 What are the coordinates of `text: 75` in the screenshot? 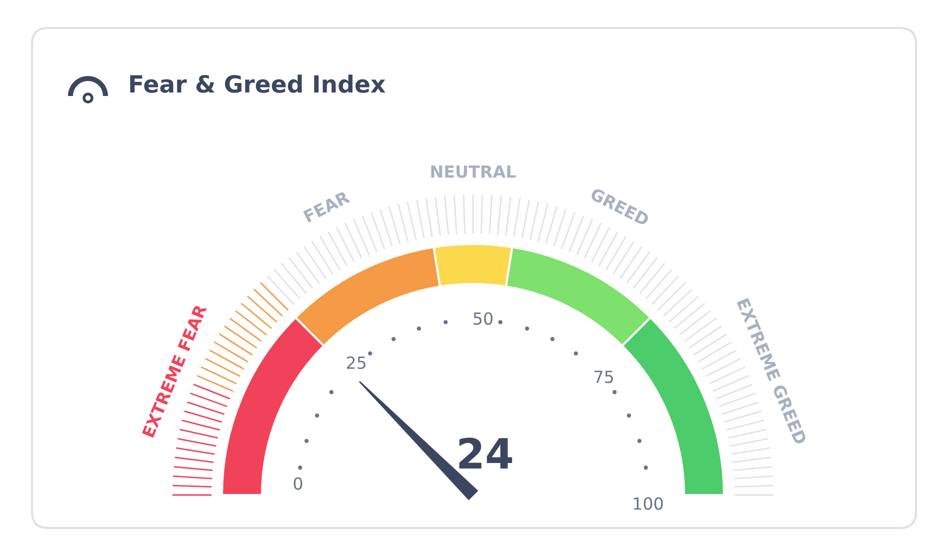 It's located at (603, 377).